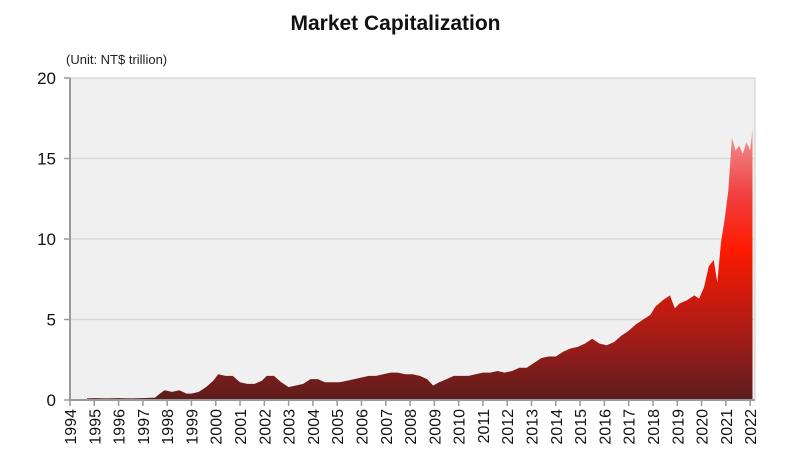  Describe the element at coordinates (338, 427) in the screenshot. I see `x-tick-label: 2005` at that location.